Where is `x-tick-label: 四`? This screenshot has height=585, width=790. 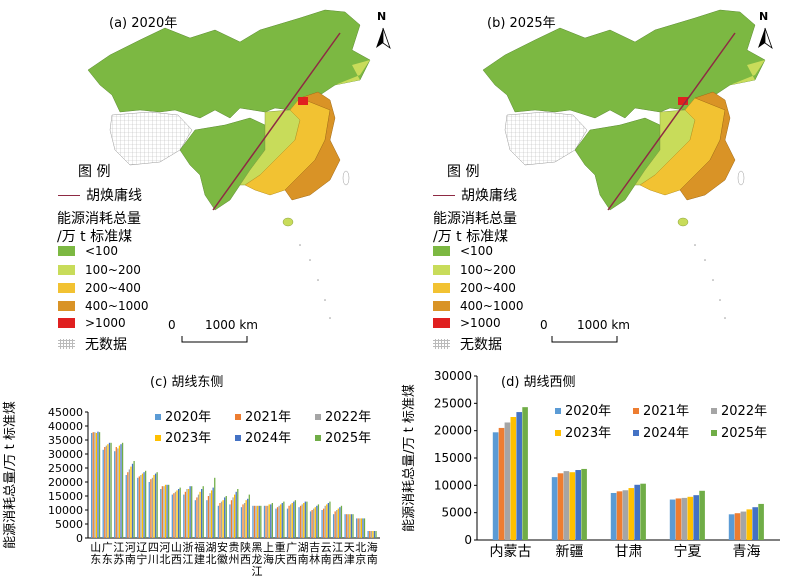
x-tick-label: 四 is located at coordinates (153, 547).